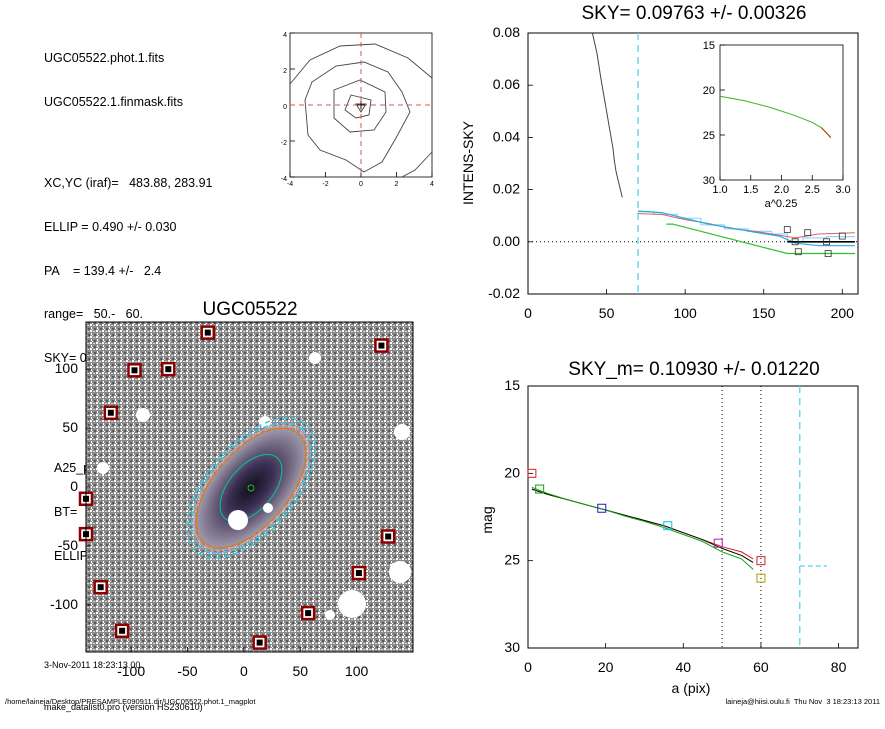  I want to click on mag-series-line, so click(642, 525).